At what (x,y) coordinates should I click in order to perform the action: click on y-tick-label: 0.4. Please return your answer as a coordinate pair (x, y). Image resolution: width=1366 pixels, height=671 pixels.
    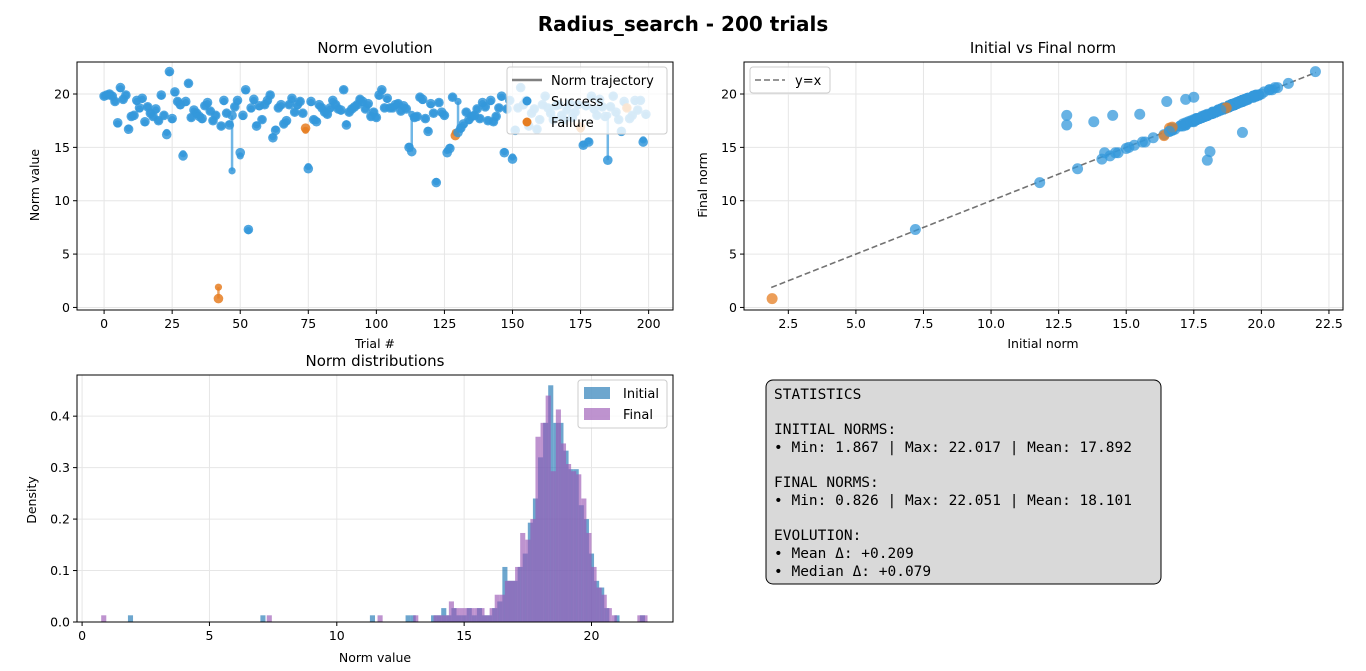
    Looking at the image, I should click on (60, 416).